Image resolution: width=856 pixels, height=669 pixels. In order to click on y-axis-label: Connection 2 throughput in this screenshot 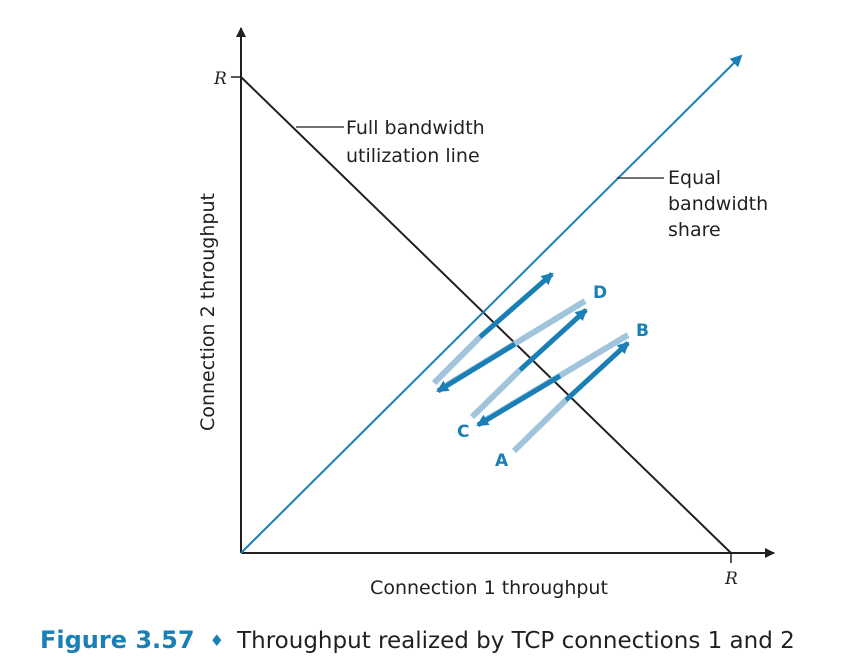, I will do `click(208, 312)`.